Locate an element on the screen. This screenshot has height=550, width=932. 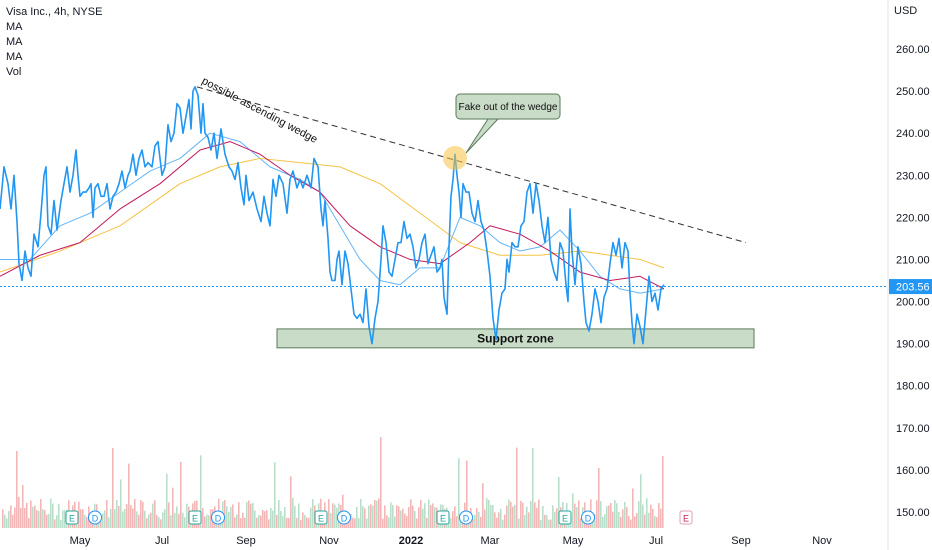
indicator-ma-2: MA is located at coordinates (14, 42).